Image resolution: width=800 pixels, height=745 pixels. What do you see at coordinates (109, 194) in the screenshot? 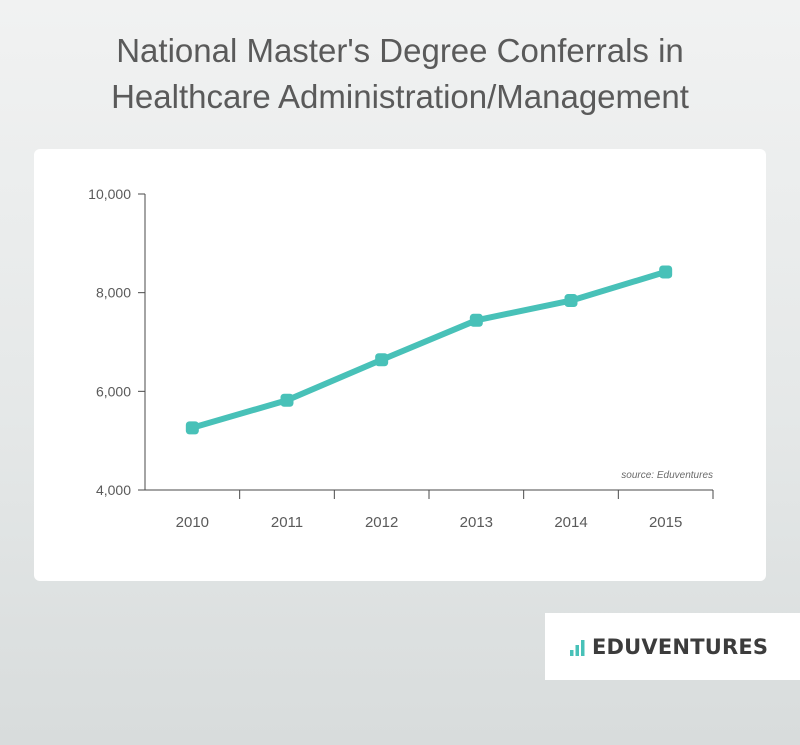
I see `y-tick-label: 10,000` at bounding box center [109, 194].